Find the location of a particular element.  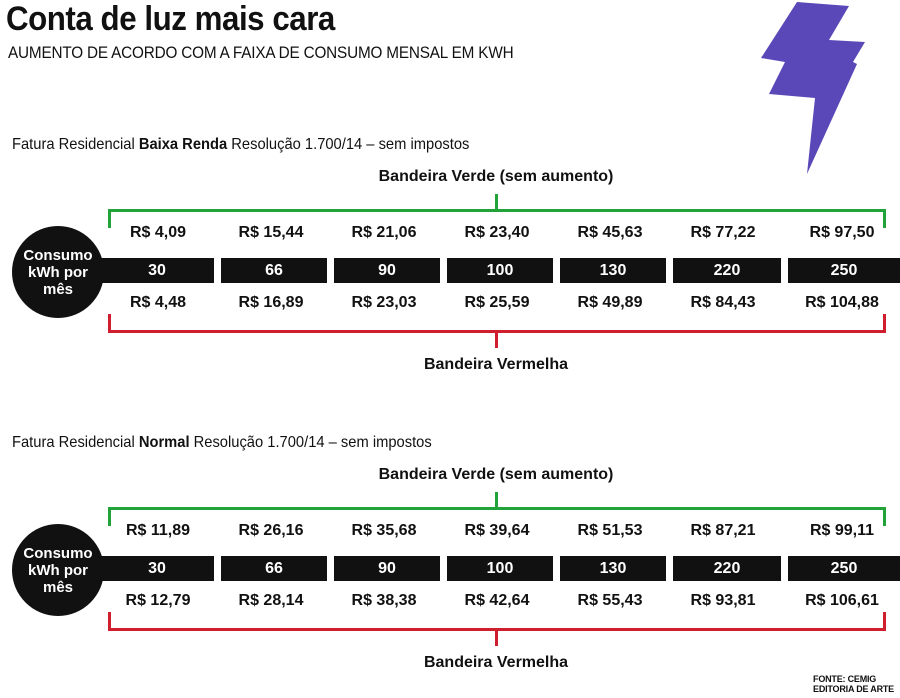

green-price: R$ 45,63 is located at coordinates (610, 232).